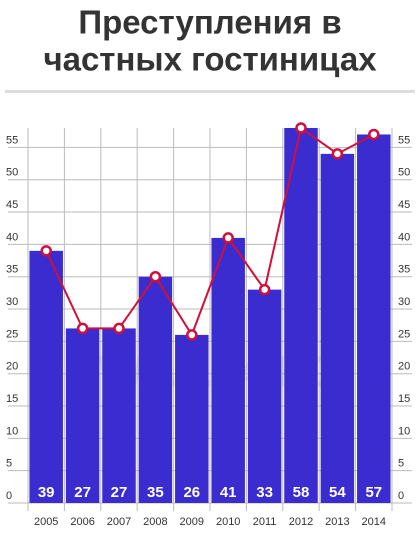  Describe the element at coordinates (228, 522) in the screenshot. I see `x-tick-label: 2010` at that location.